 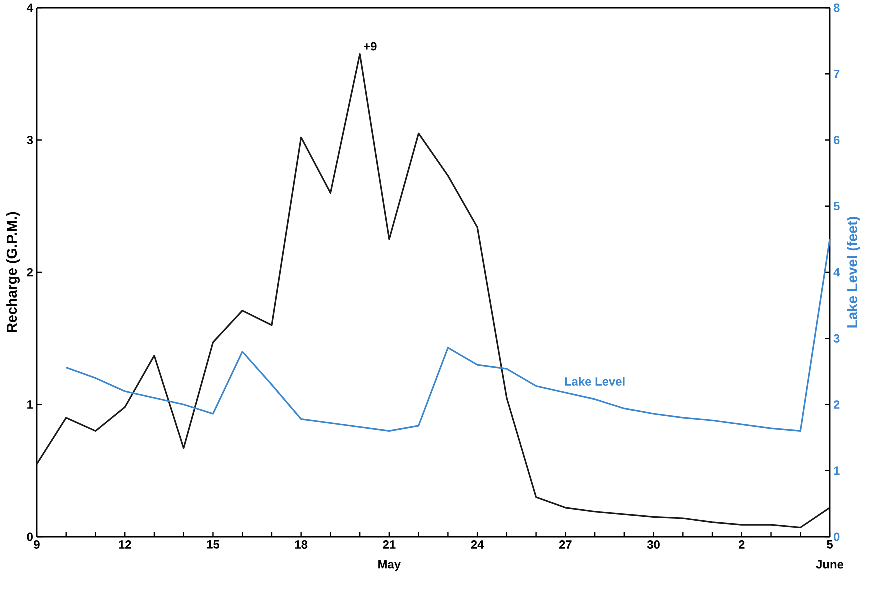 I want to click on text: June, so click(x=830, y=564).